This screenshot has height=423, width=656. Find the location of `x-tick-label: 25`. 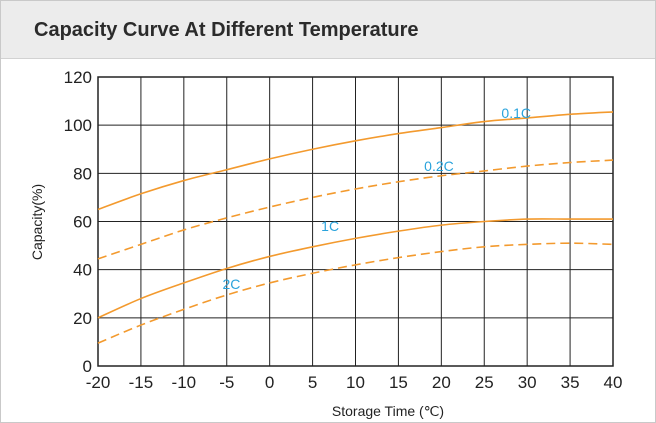

x-tick-label: 25 is located at coordinates (484, 382).